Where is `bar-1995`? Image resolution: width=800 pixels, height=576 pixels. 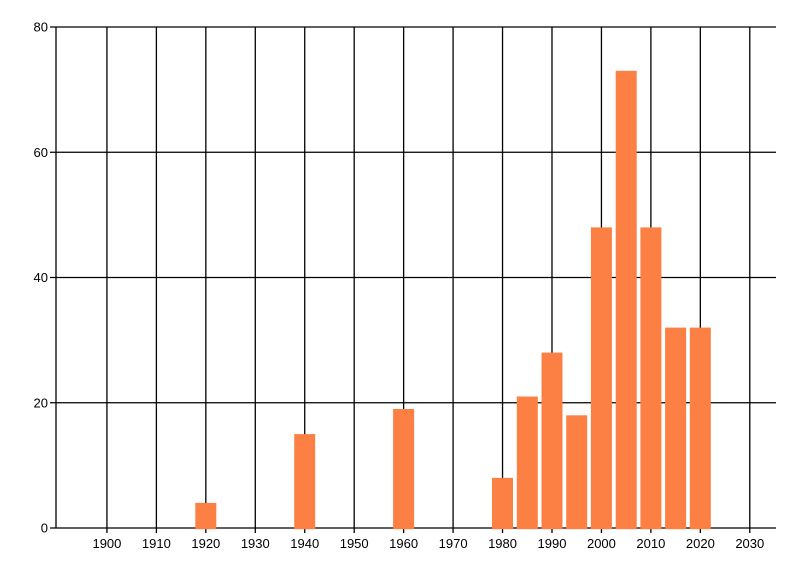
bar-1995 is located at coordinates (577, 472).